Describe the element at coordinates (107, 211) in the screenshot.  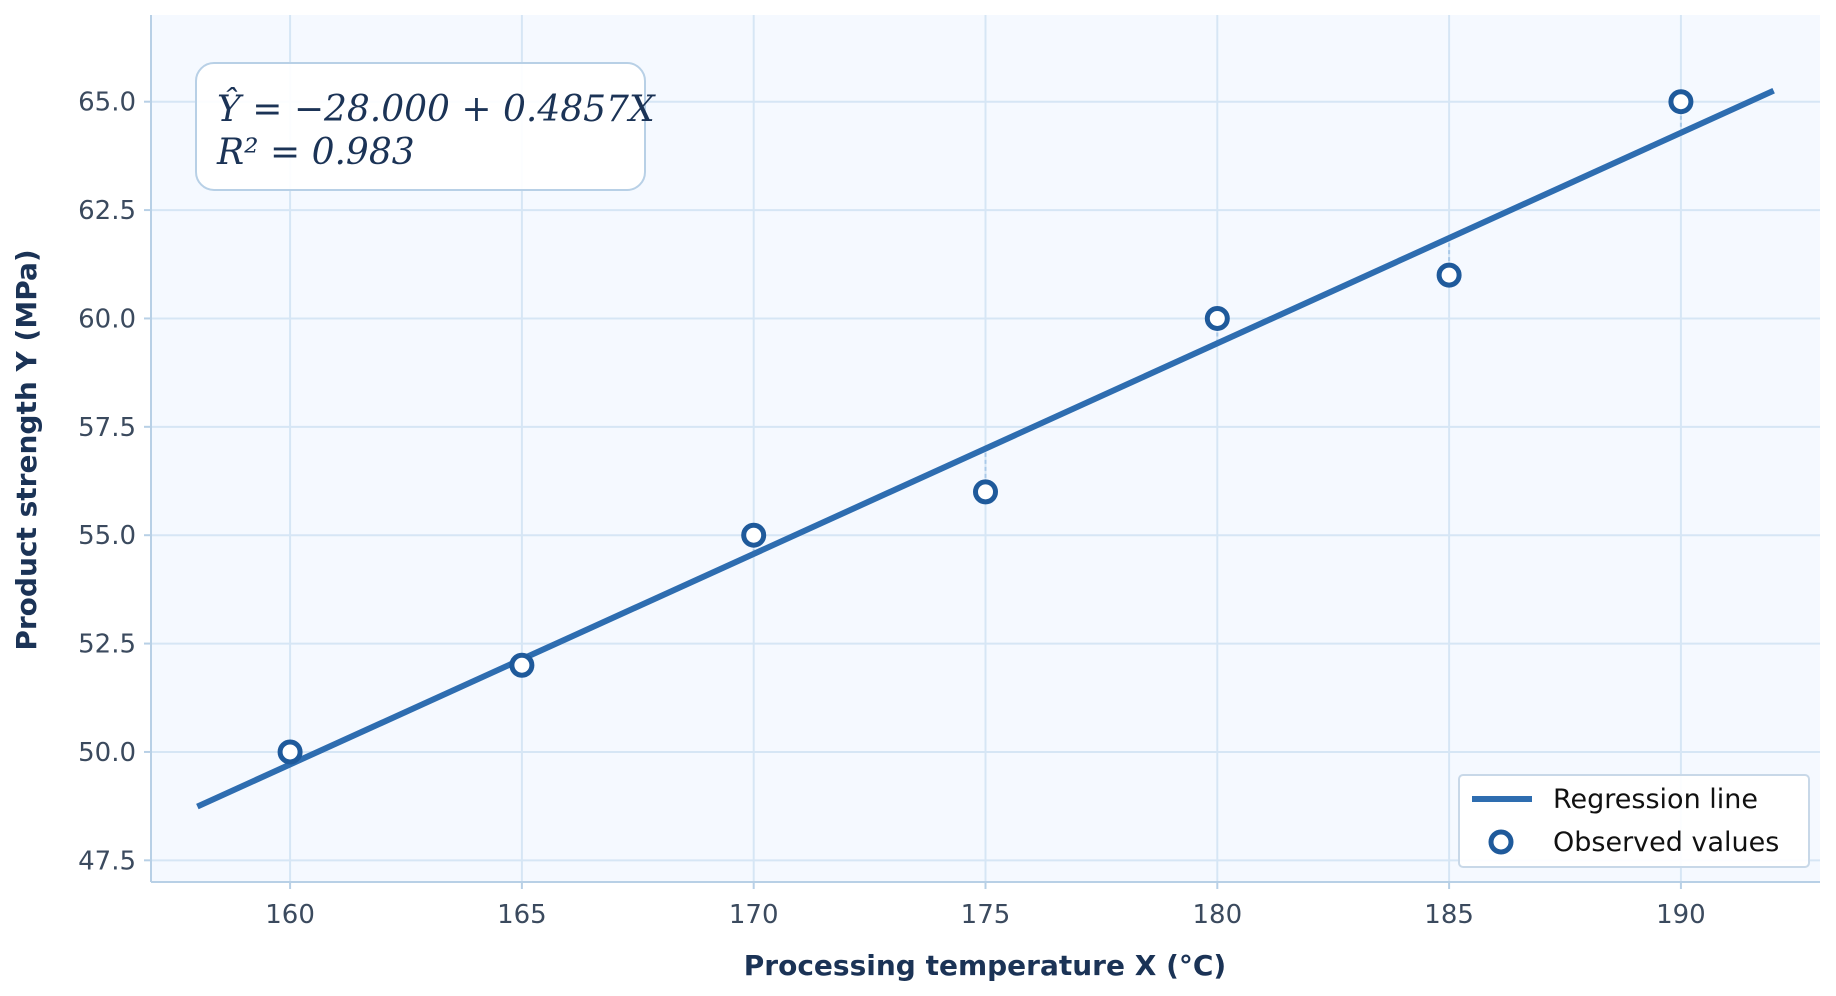
I see `y-tick-label-6: 62.5` at that location.